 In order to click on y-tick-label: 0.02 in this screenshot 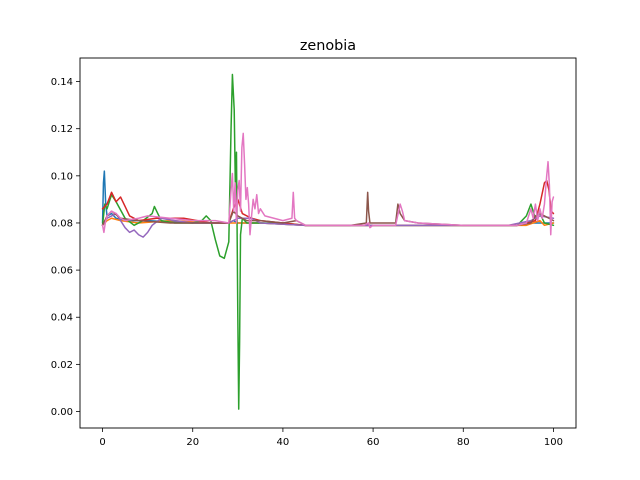, I will do `click(62, 365)`.